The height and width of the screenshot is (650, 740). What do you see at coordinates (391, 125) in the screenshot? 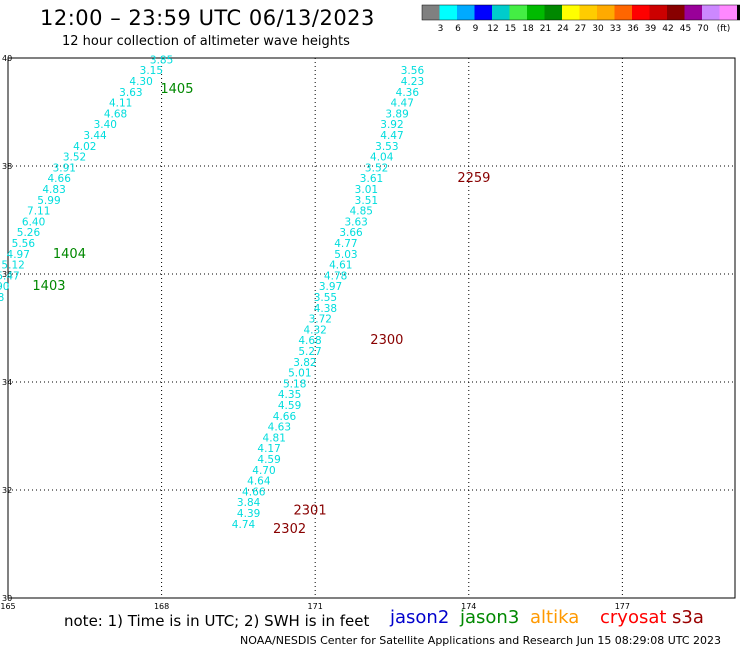
I see `swh-value: 3.92` at bounding box center [391, 125].